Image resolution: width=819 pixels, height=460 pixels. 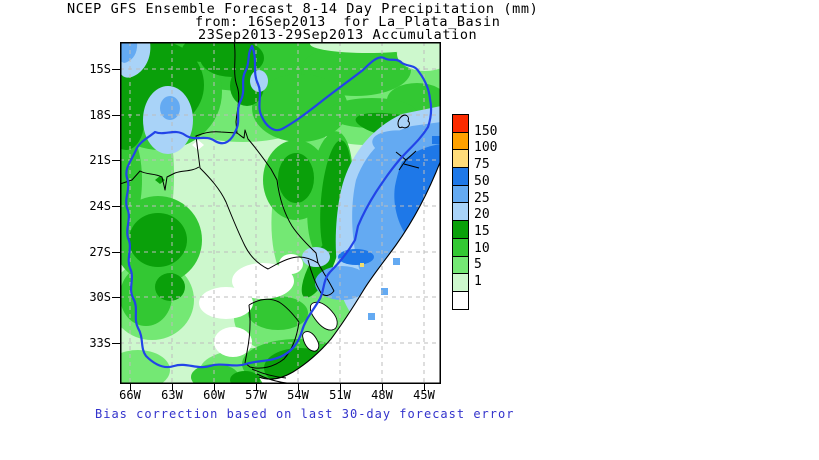 What do you see at coordinates (478, 265) in the screenshot?
I see `legend-value-5: 5` at bounding box center [478, 265].